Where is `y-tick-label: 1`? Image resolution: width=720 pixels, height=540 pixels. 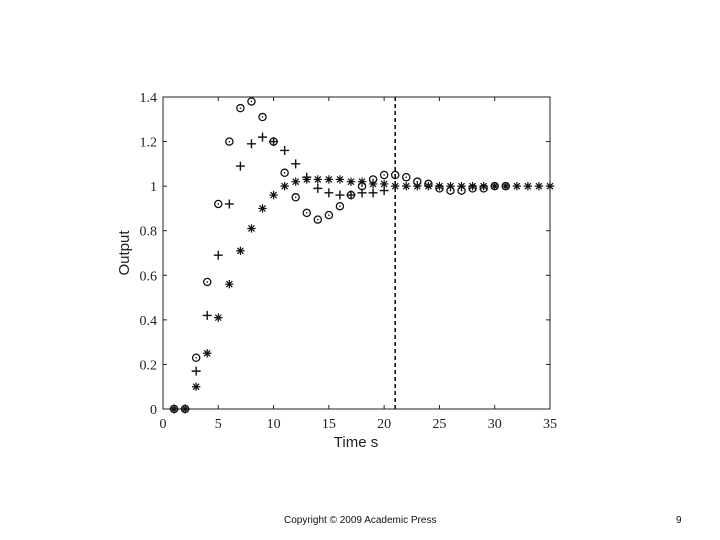
y-tick-label: 1 is located at coordinates (153, 187).